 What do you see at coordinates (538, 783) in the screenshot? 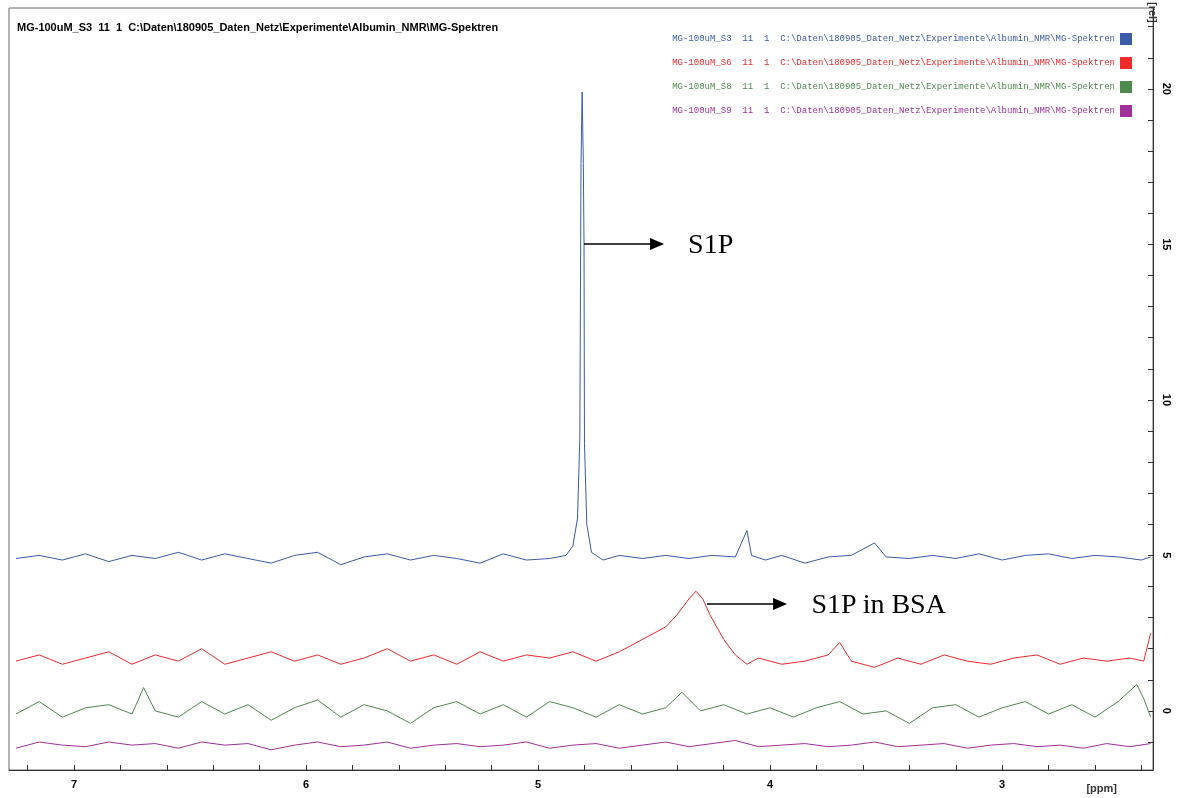
I see `x-tick-label: 5` at bounding box center [538, 783].